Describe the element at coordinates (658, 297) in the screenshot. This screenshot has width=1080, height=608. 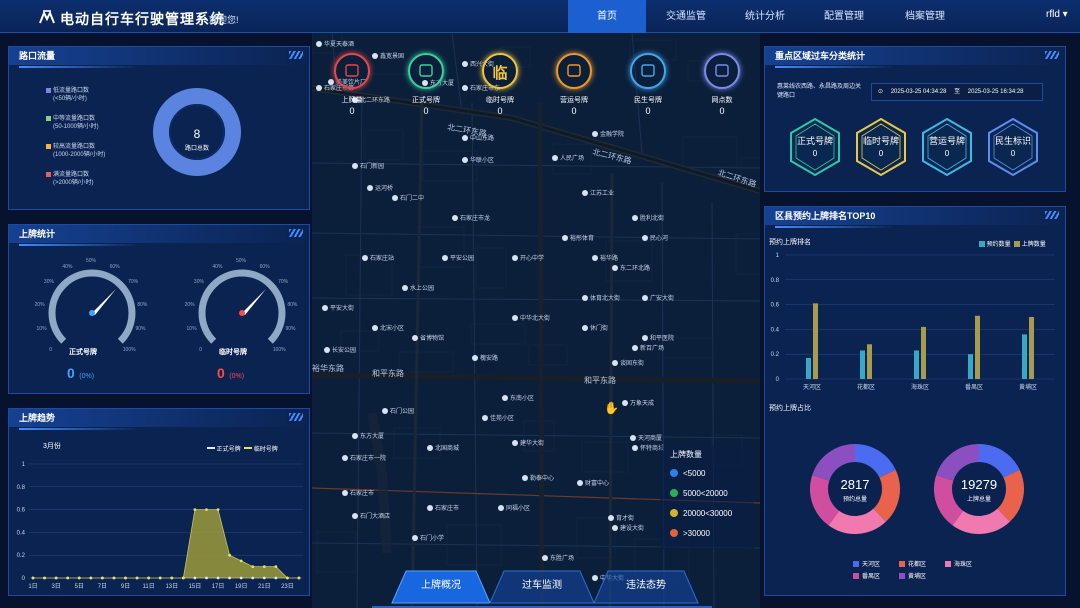
I see `map-poi: 广安大街` at that location.